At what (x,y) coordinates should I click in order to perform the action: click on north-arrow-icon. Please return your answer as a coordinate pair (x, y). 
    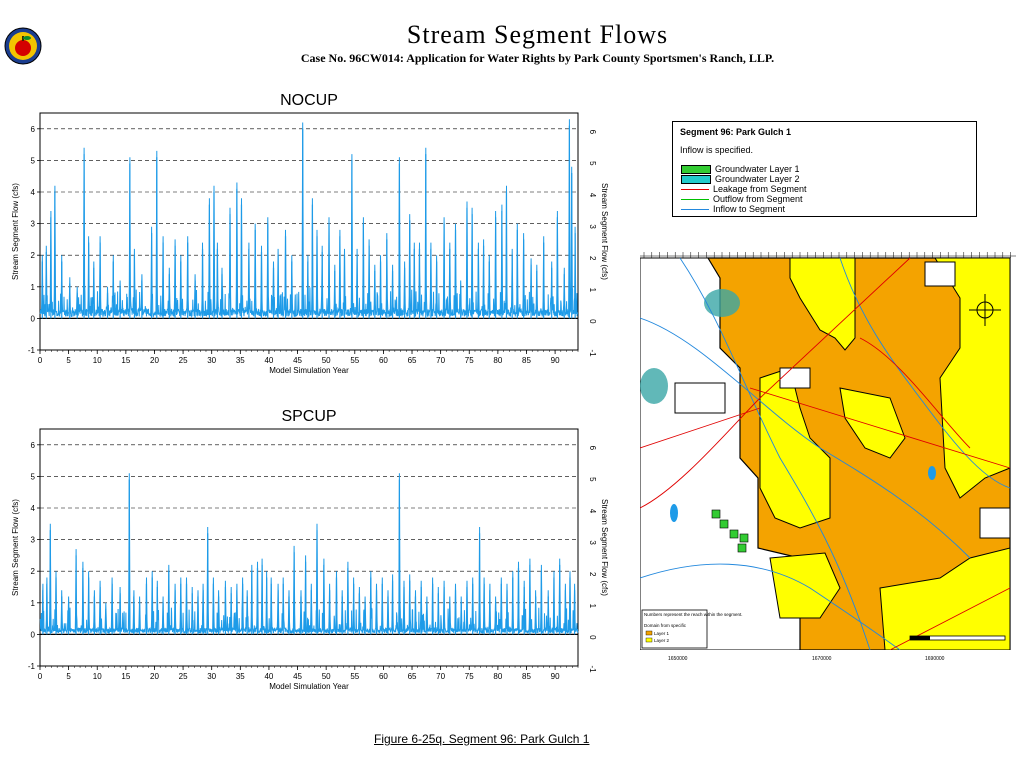
    Looking at the image, I should click on (985, 310).